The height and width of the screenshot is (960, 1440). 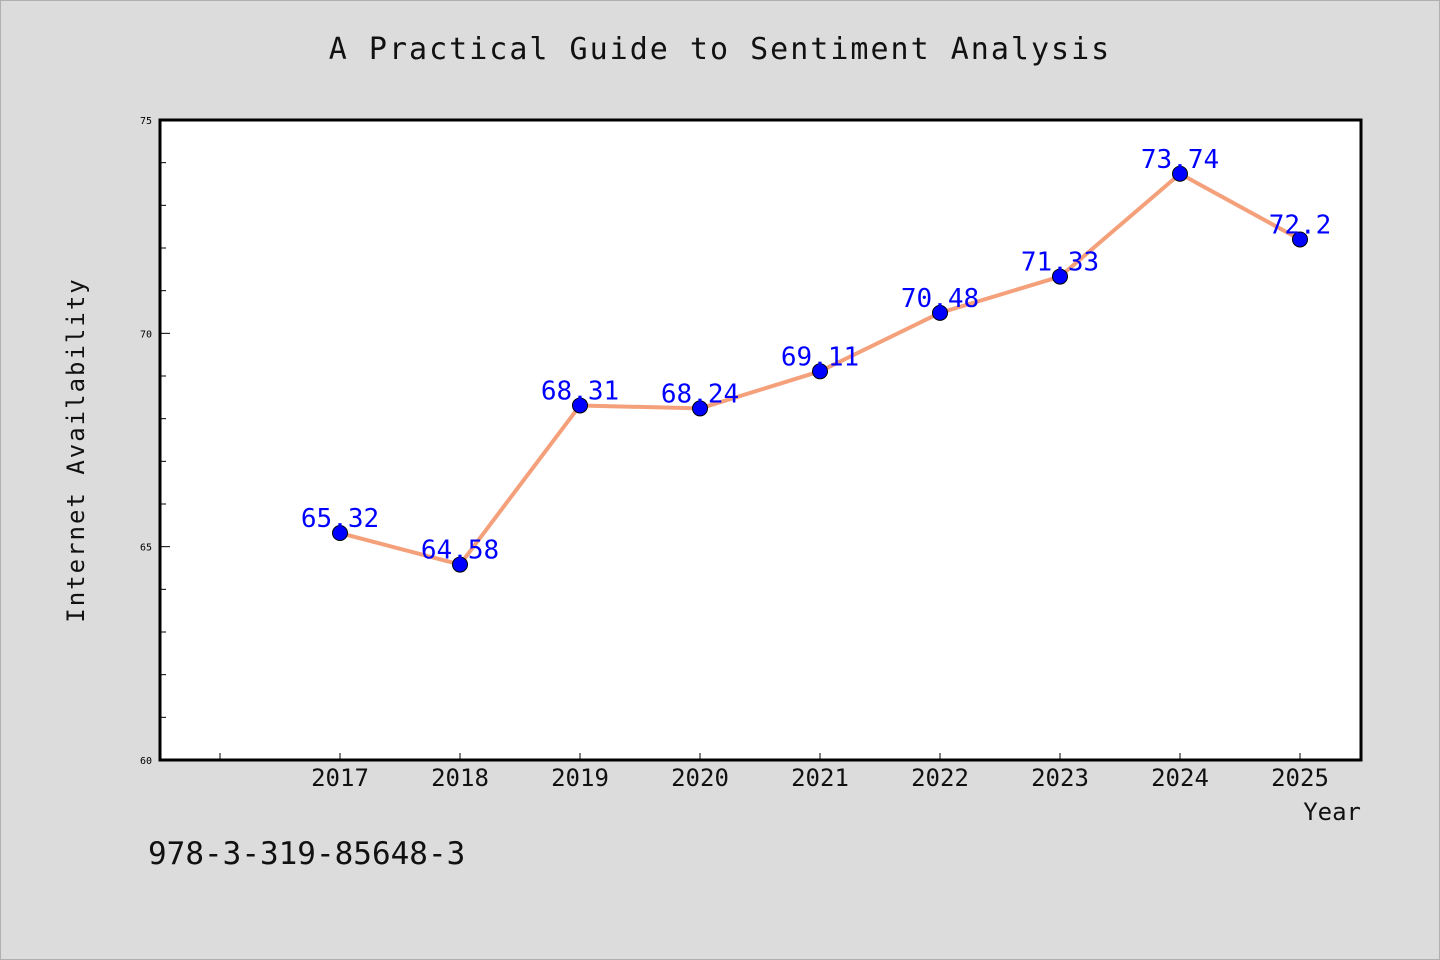 I want to click on data-label: 65.32, so click(x=340, y=519).